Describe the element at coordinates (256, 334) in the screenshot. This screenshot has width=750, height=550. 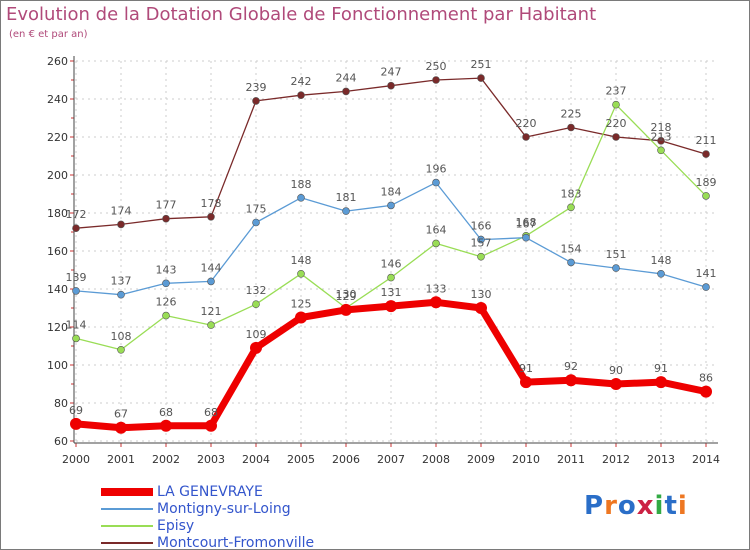
I see `data-label: 109` at that location.